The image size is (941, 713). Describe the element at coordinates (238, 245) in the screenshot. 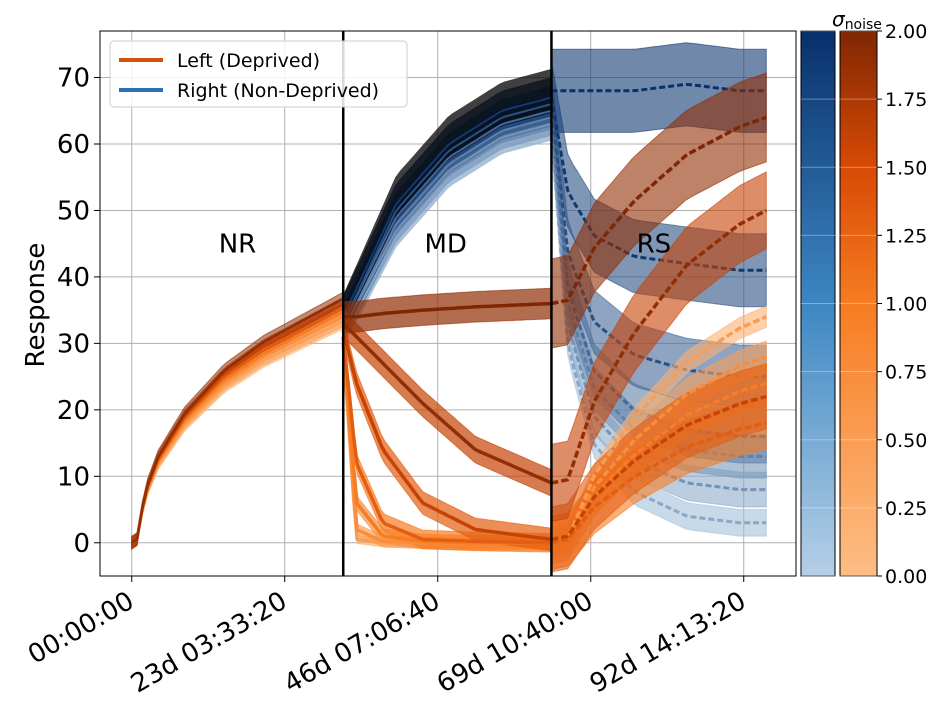

I see `phase-label: NR` at that location.